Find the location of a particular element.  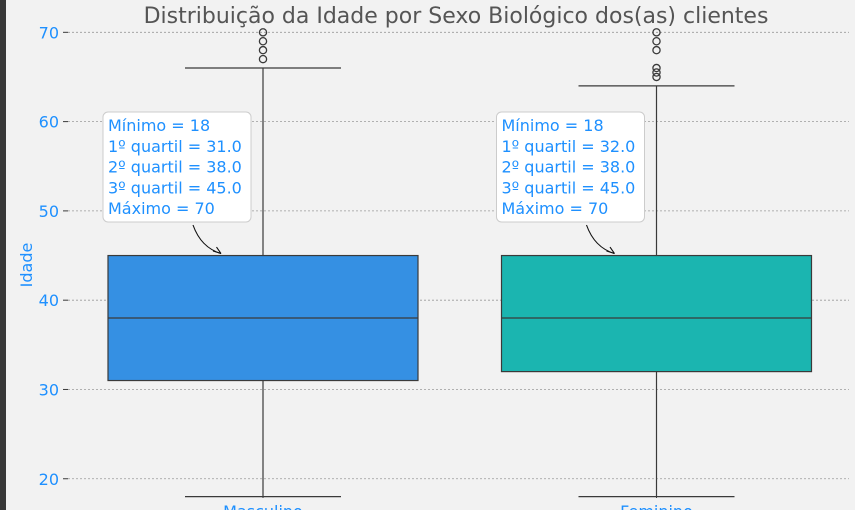

y-tick-label: 60 is located at coordinates (49, 122).